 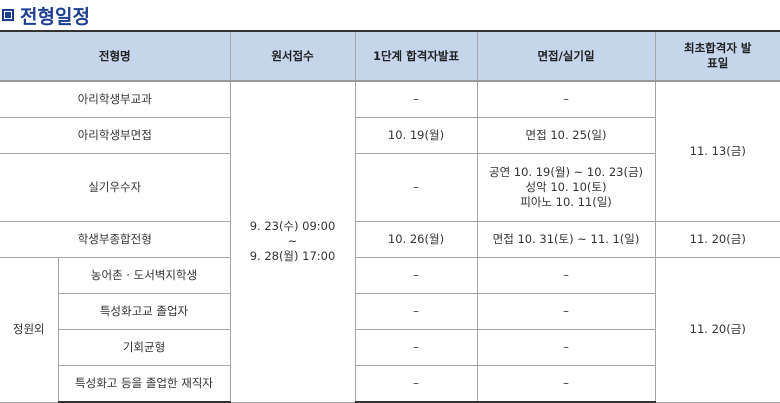 I want to click on period-sep: ~, so click(x=292, y=241).